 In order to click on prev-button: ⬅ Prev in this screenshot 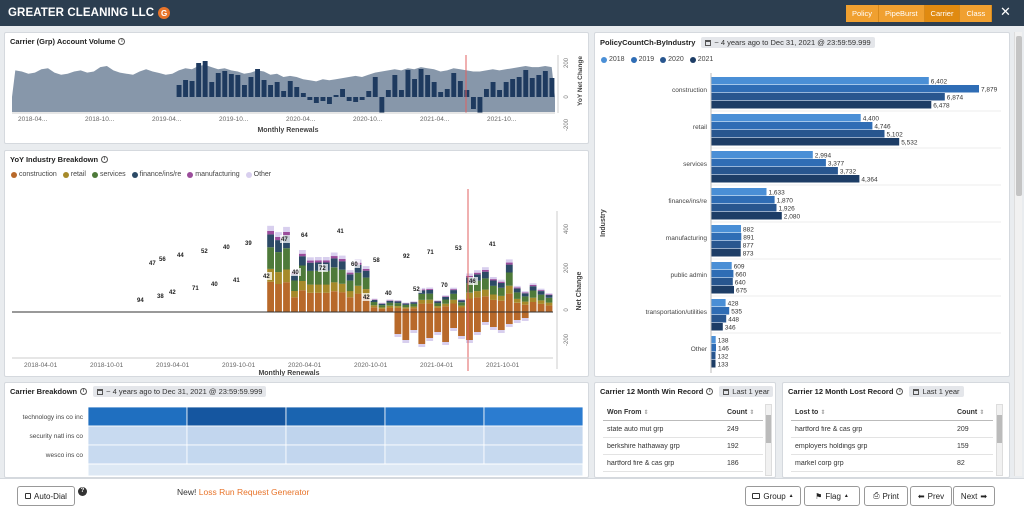, I will do `click(931, 496)`.